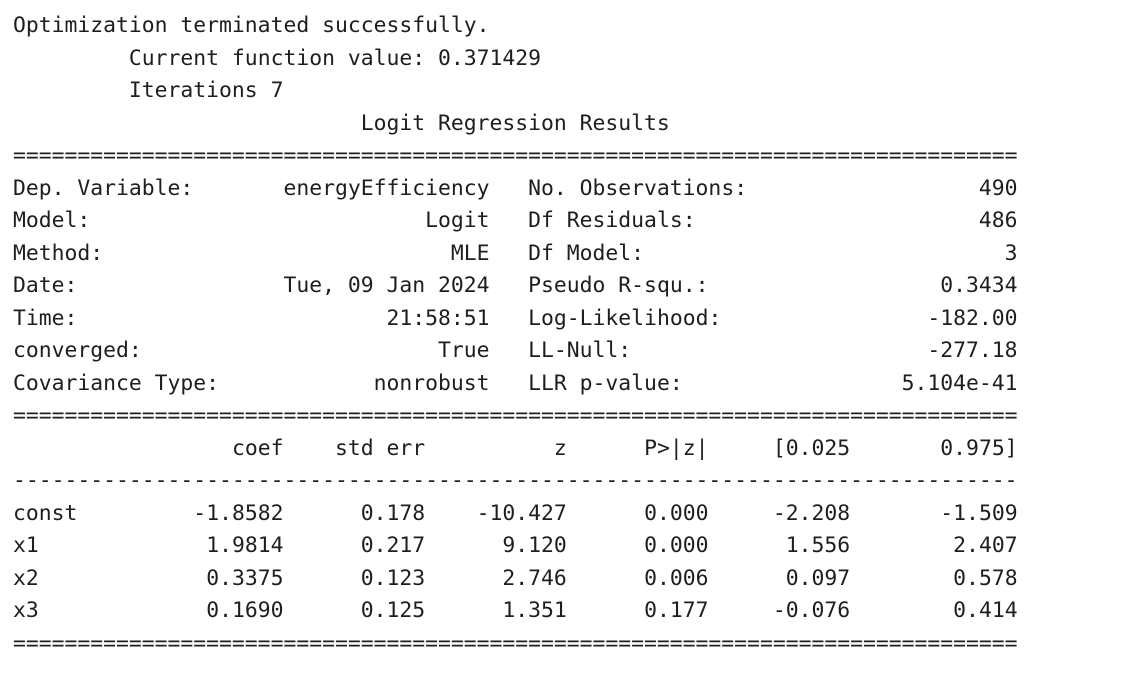  What do you see at coordinates (77, 513) in the screenshot?
I see `coef-row-name: const` at bounding box center [77, 513].